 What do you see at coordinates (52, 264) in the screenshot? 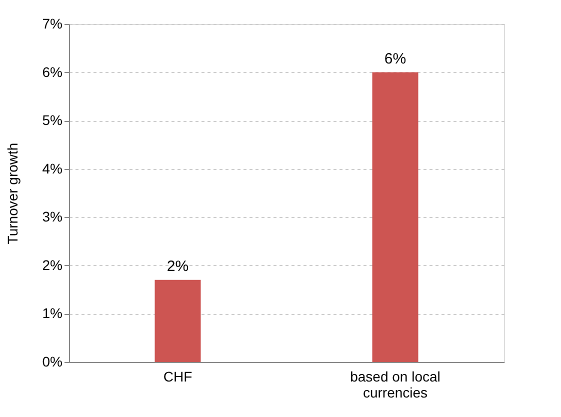
I see `y-tick-label: 2%` at bounding box center [52, 264].